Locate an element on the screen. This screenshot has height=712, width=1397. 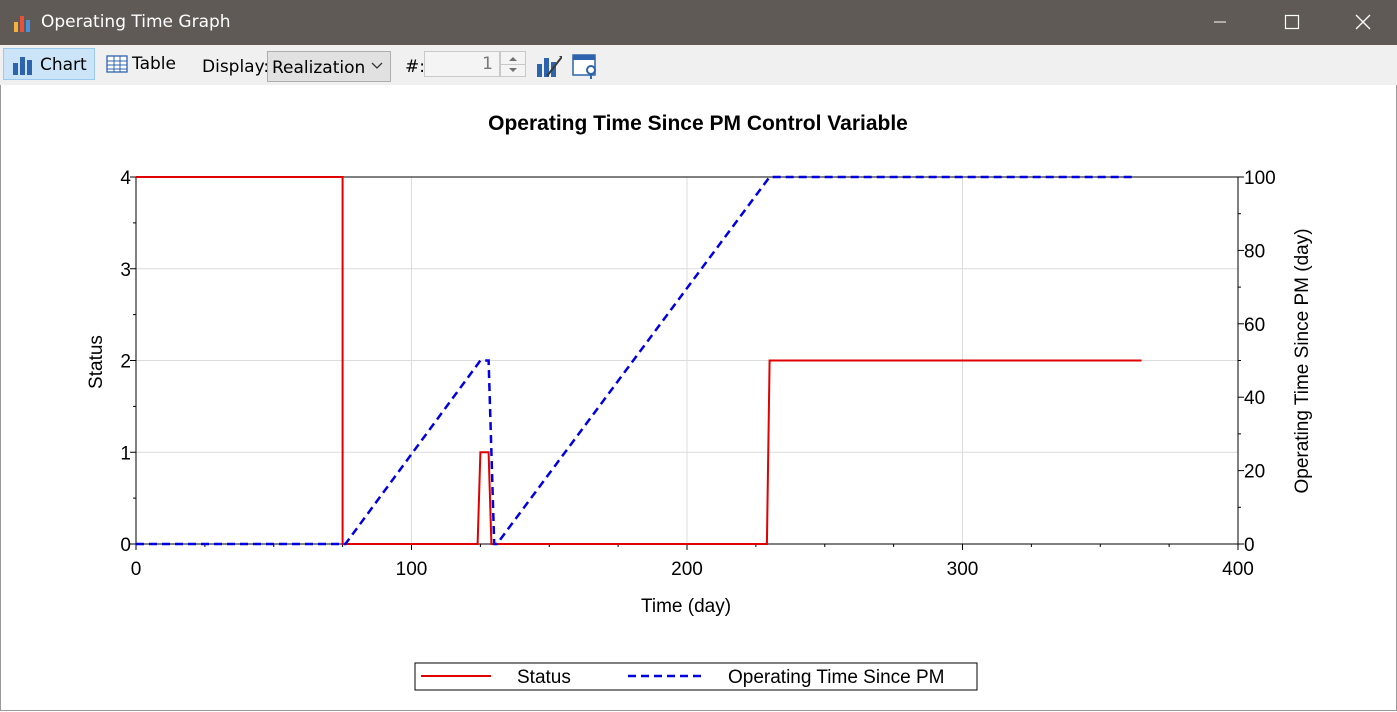
x-tick-label: 400 is located at coordinates (1238, 569).